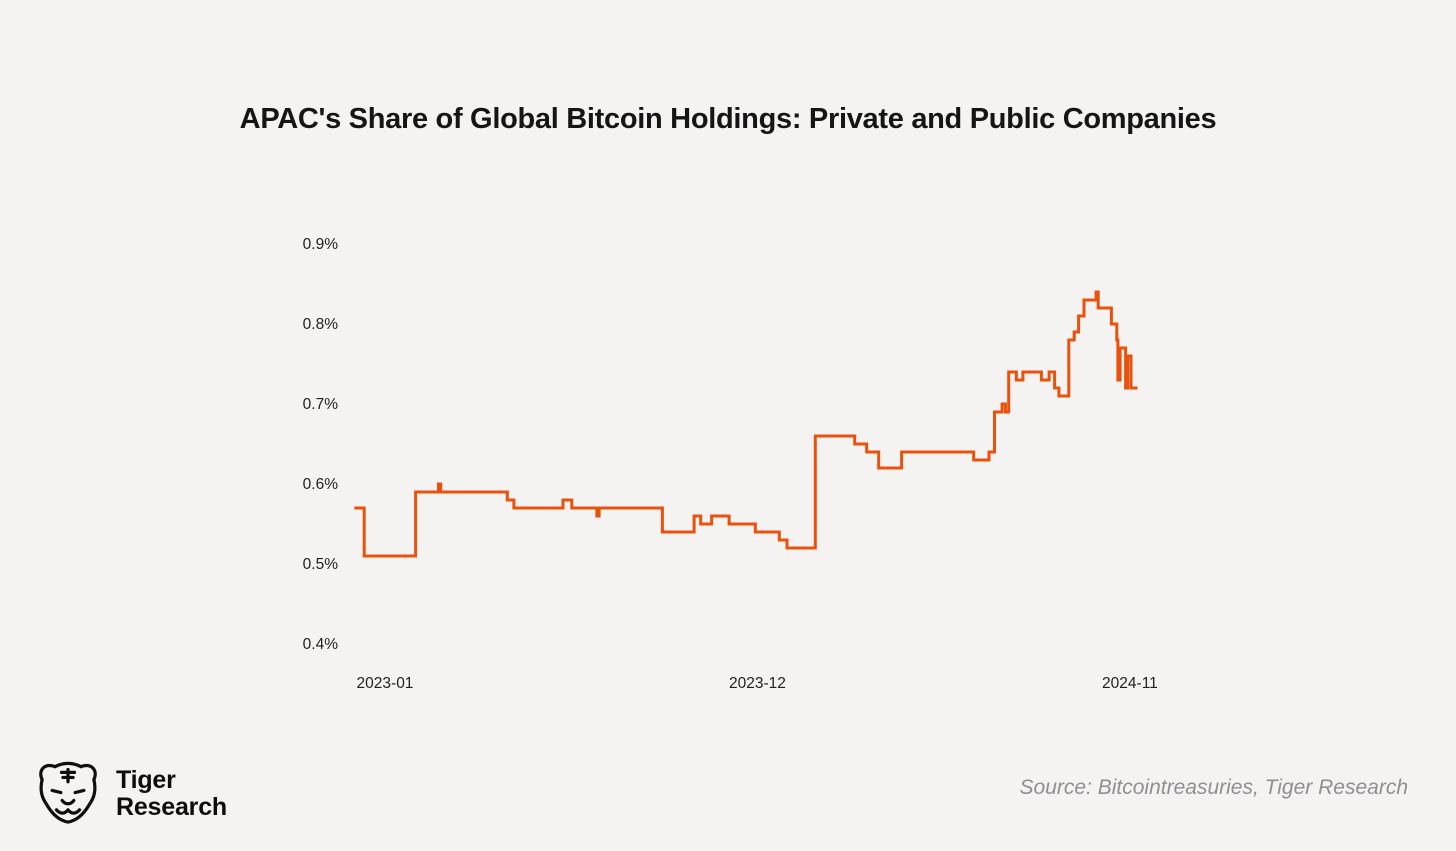 This screenshot has height=851, width=1456. What do you see at coordinates (321, 564) in the screenshot?
I see `y-tick-label: 0.5%` at bounding box center [321, 564].